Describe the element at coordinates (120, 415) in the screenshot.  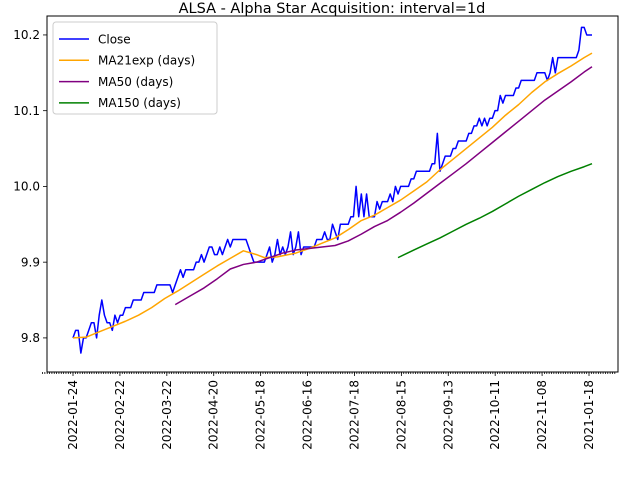
I see `x-tick-label: 2022-02-22` at that location.